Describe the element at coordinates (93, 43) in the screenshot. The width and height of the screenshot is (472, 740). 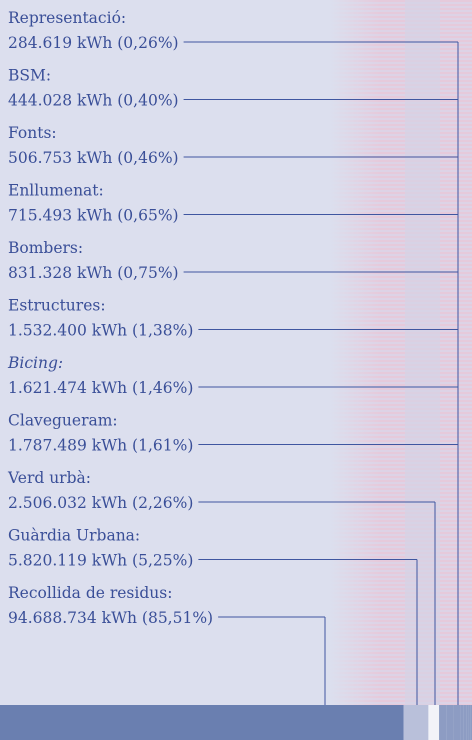
I see `value-label: 284.619 kWh (0,26%)` at that location.